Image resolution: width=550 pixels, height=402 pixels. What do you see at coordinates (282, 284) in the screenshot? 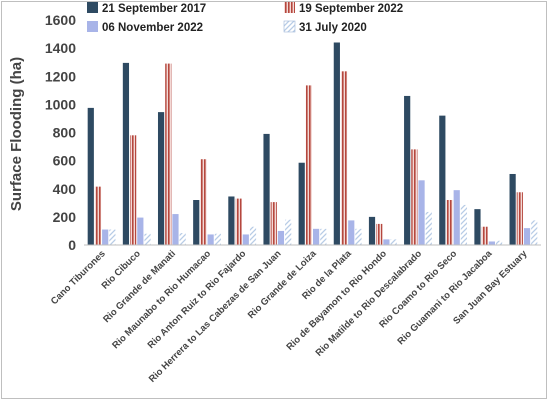
I see `x-tick-label: Rio Grande de Loiza` at bounding box center [282, 284].